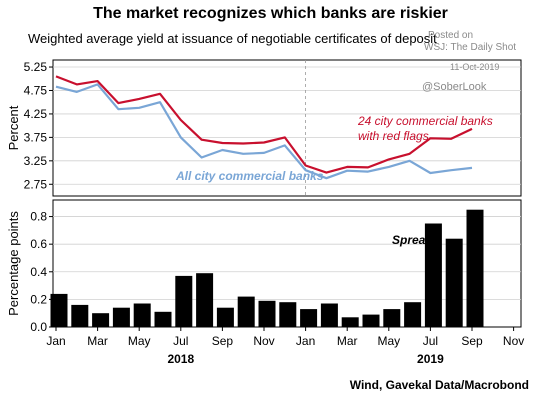 The width and height of the screenshot is (541, 406). What do you see at coordinates (38, 327) in the screenshot?
I see `bottom-ytick-label: 0.0` at bounding box center [38, 327].